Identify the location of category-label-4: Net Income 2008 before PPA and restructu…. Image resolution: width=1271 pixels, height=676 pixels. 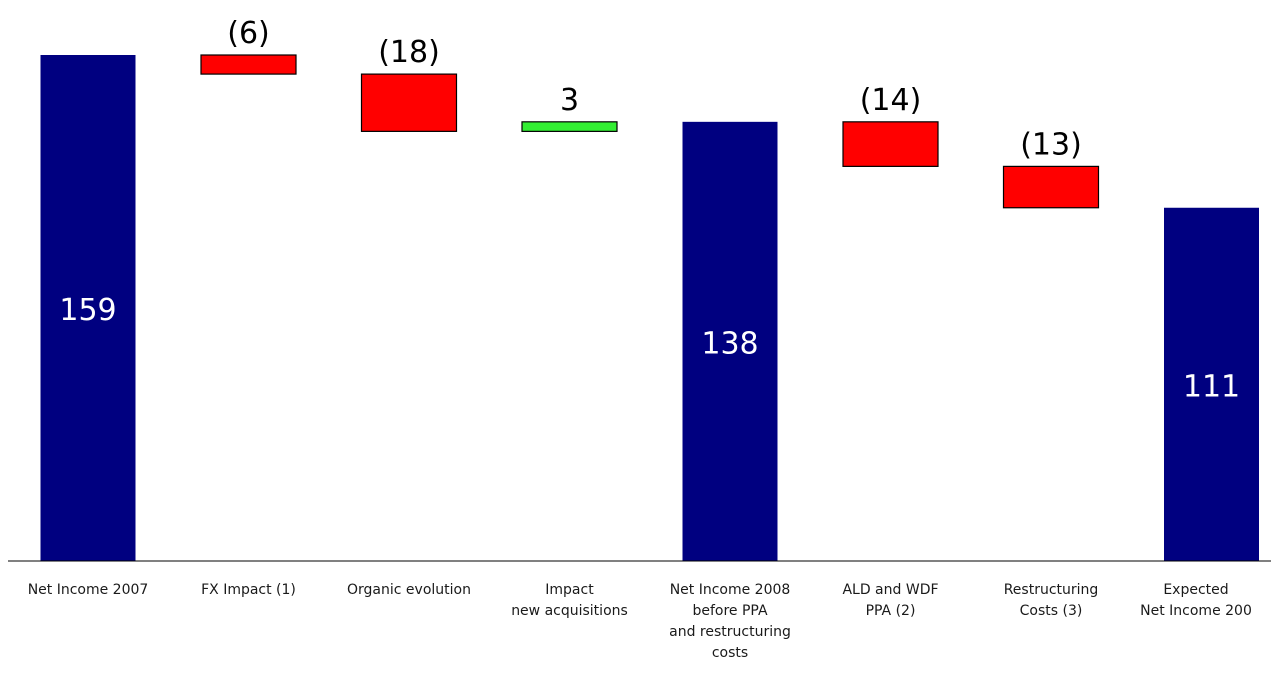
(730, 622).